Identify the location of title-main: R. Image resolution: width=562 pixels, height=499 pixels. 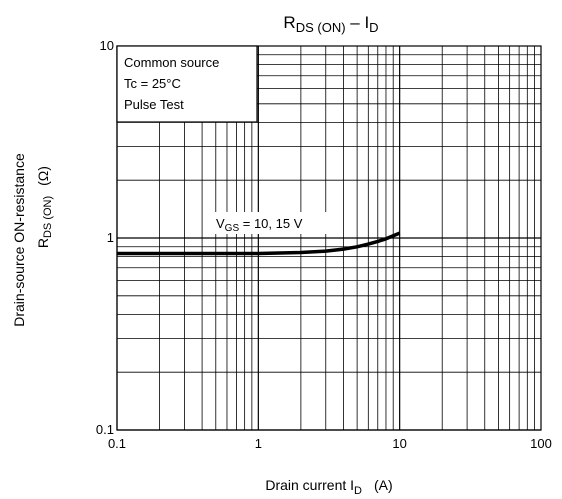
(289, 22).